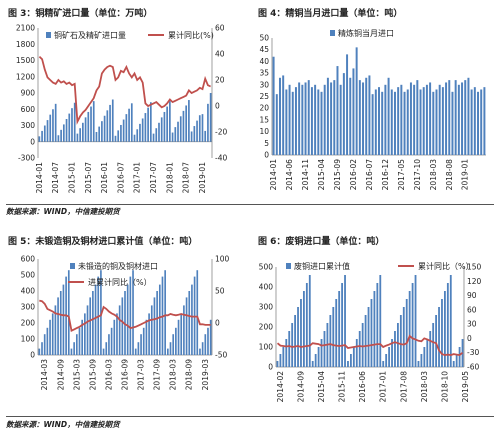 This screenshot has height=435, width=499. Describe the element at coordinates (444, 387) in the screenshot. I see `chart4-x-tick-label-8: 2018-10` at that location.